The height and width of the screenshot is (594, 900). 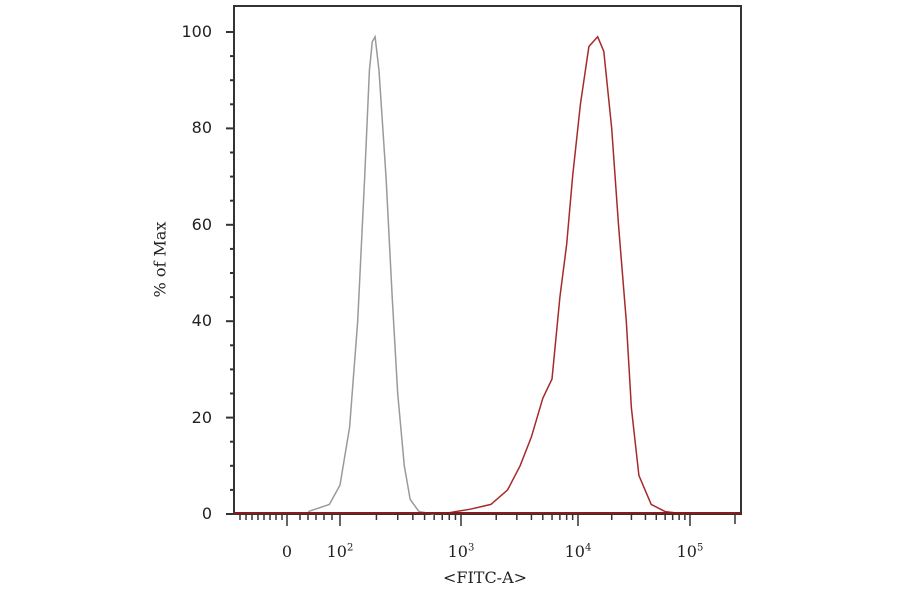 I want to click on x-tick-10e4: 104, so click(x=578, y=551).